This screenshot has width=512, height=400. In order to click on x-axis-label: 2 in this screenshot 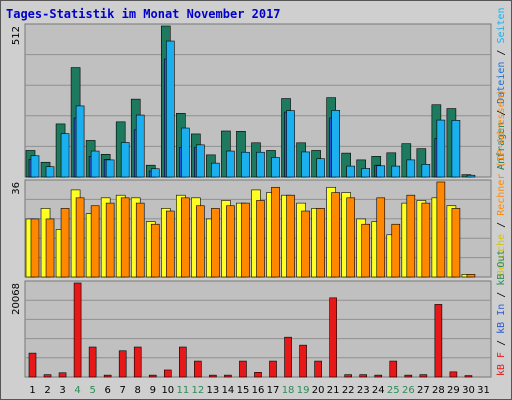, I will do `click(47, 390)`.